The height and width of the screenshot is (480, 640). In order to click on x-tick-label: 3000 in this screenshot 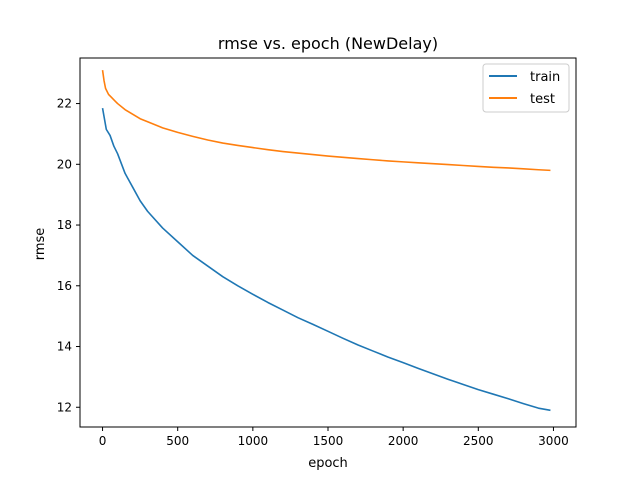, I will do `click(553, 441)`.